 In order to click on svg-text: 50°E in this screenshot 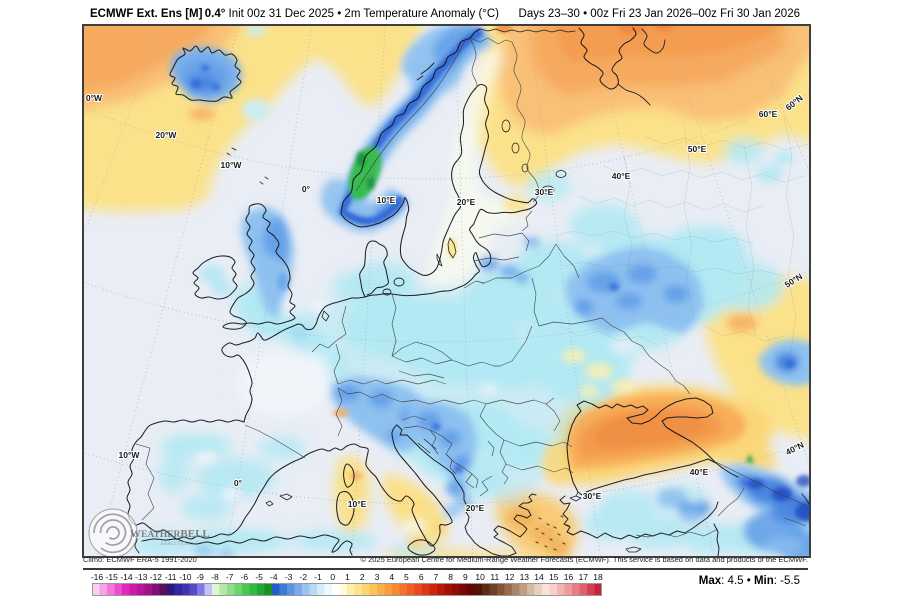, I will do `click(697, 149)`.